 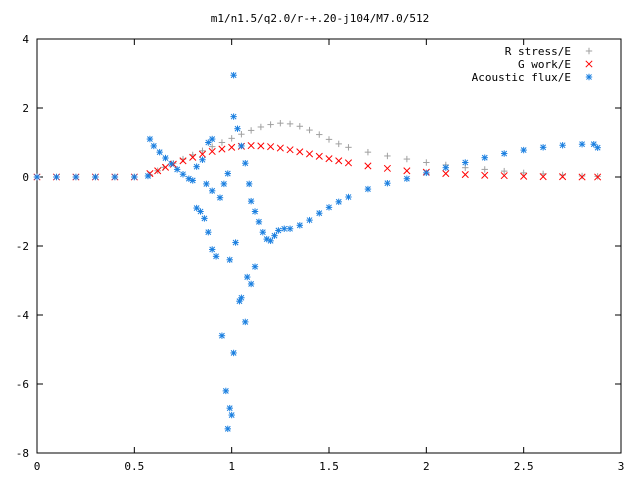 What do you see at coordinates (25, 177) in the screenshot?
I see `y-tick-label: 0` at bounding box center [25, 177].